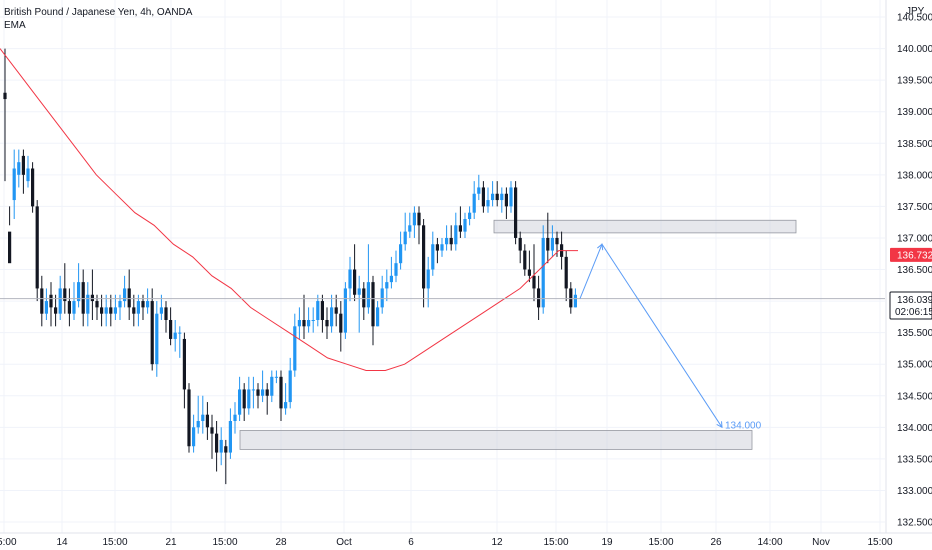  I want to click on time-tick-label: 19, so click(607, 542).